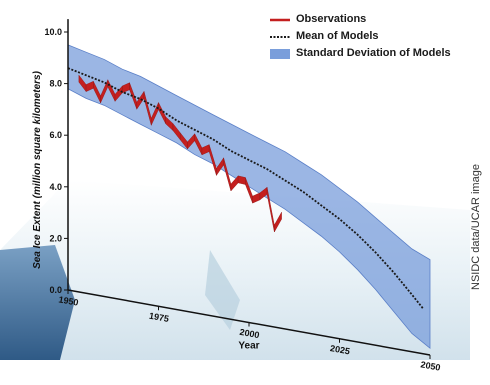 This screenshot has height=385, width=490. What do you see at coordinates (53, 32) in the screenshot?
I see `y-tick-label: 10.0` at bounding box center [53, 32].